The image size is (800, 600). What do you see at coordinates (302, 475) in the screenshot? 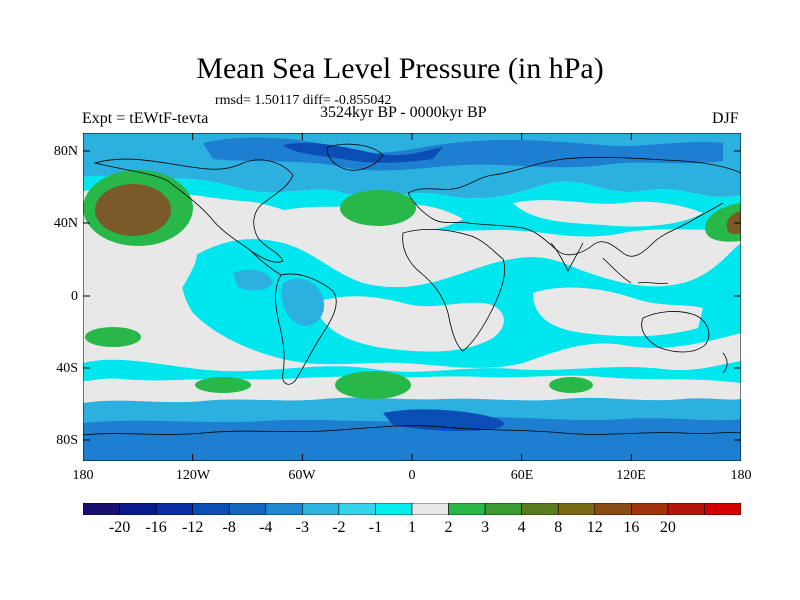
I see `lon-label: 60W` at bounding box center [302, 475].